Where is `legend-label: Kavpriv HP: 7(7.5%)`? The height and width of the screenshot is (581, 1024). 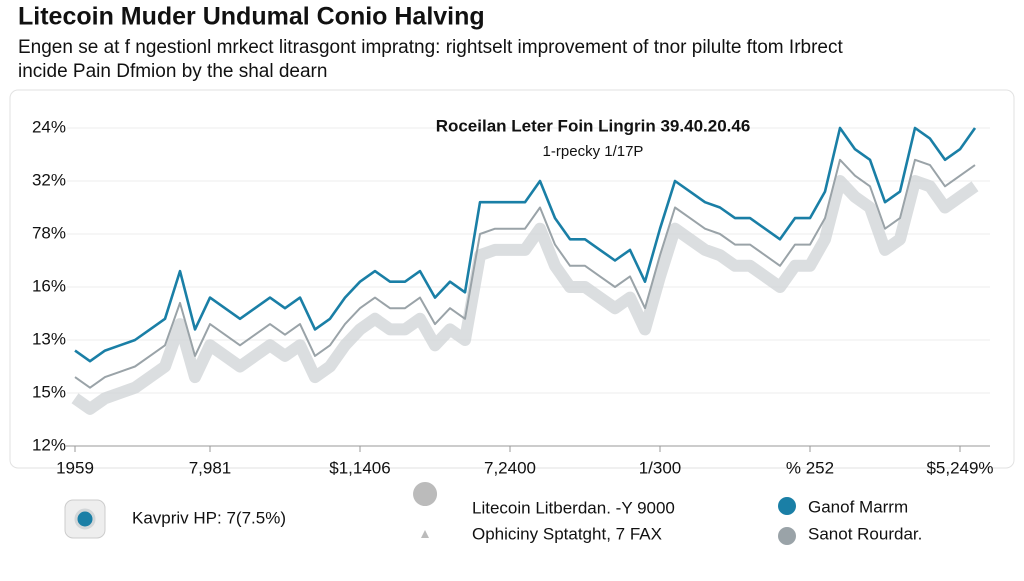 legend-label: Kavpriv HP: 7(7.5%) is located at coordinates (209, 517).